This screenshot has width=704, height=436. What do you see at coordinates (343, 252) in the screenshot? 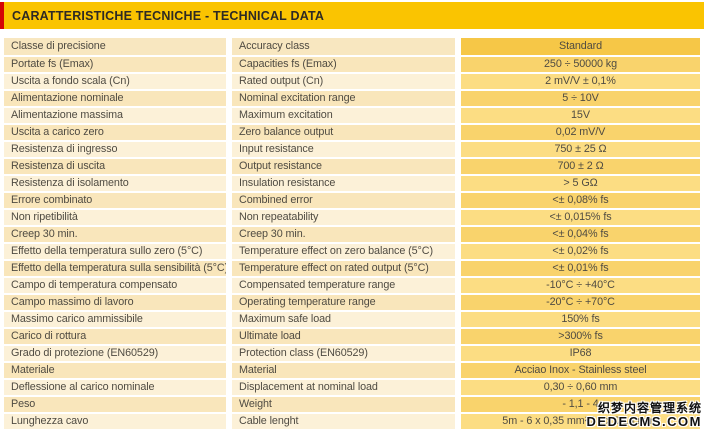
I see `row-label-english: Temperature effect on zero balance (5°C)` at bounding box center [343, 252].